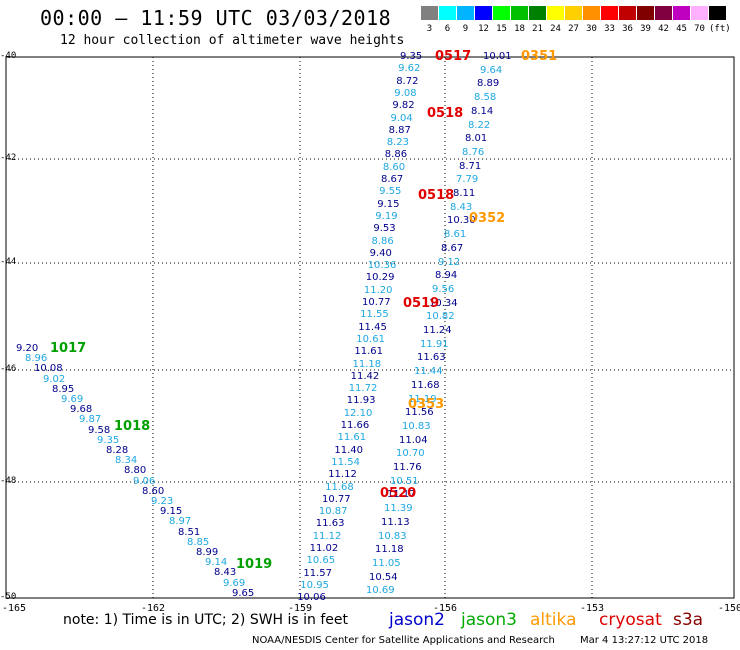 The image size is (740, 650). Describe the element at coordinates (380, 253) in the screenshot. I see `wave-height-value: 9.40` at that location.